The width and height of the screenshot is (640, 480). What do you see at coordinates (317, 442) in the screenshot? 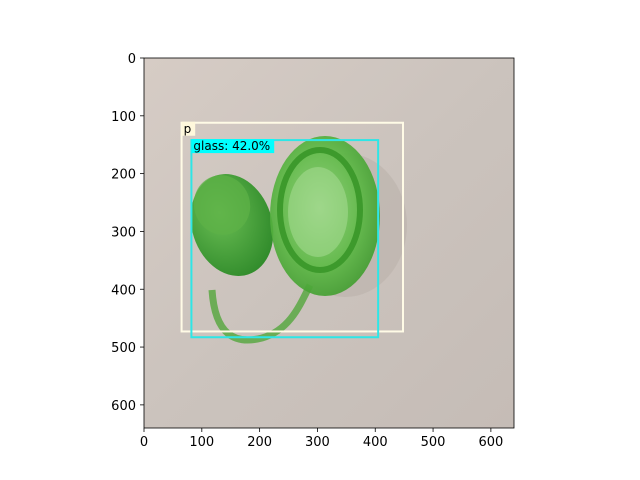
I see `x-tick-label: 300` at bounding box center [317, 442].